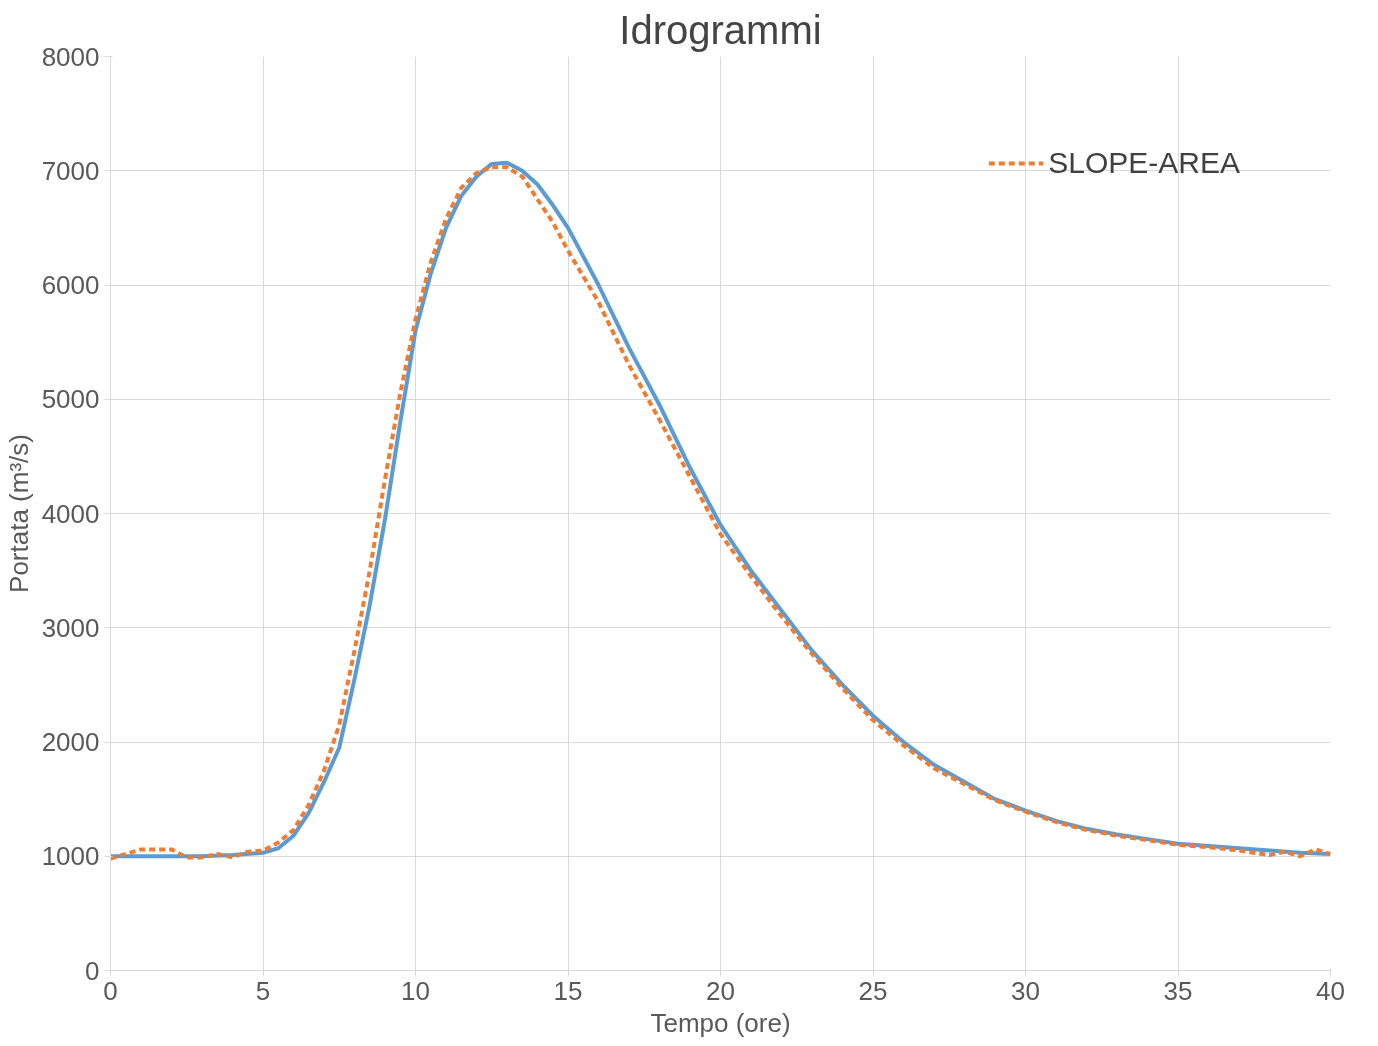 This screenshot has width=1378, height=1046. Describe the element at coordinates (1144, 163) in the screenshot. I see `legend-label: SLOPE-AREA` at that location.